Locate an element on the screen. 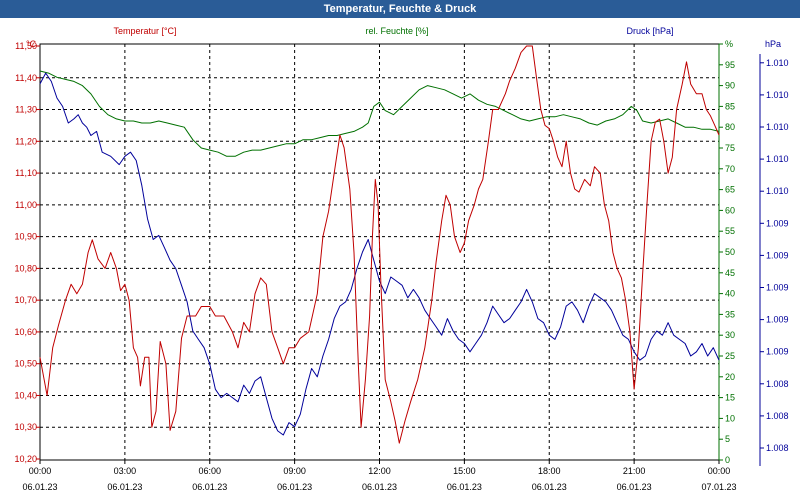  humidity-tick-label: 30 is located at coordinates (730, 335).